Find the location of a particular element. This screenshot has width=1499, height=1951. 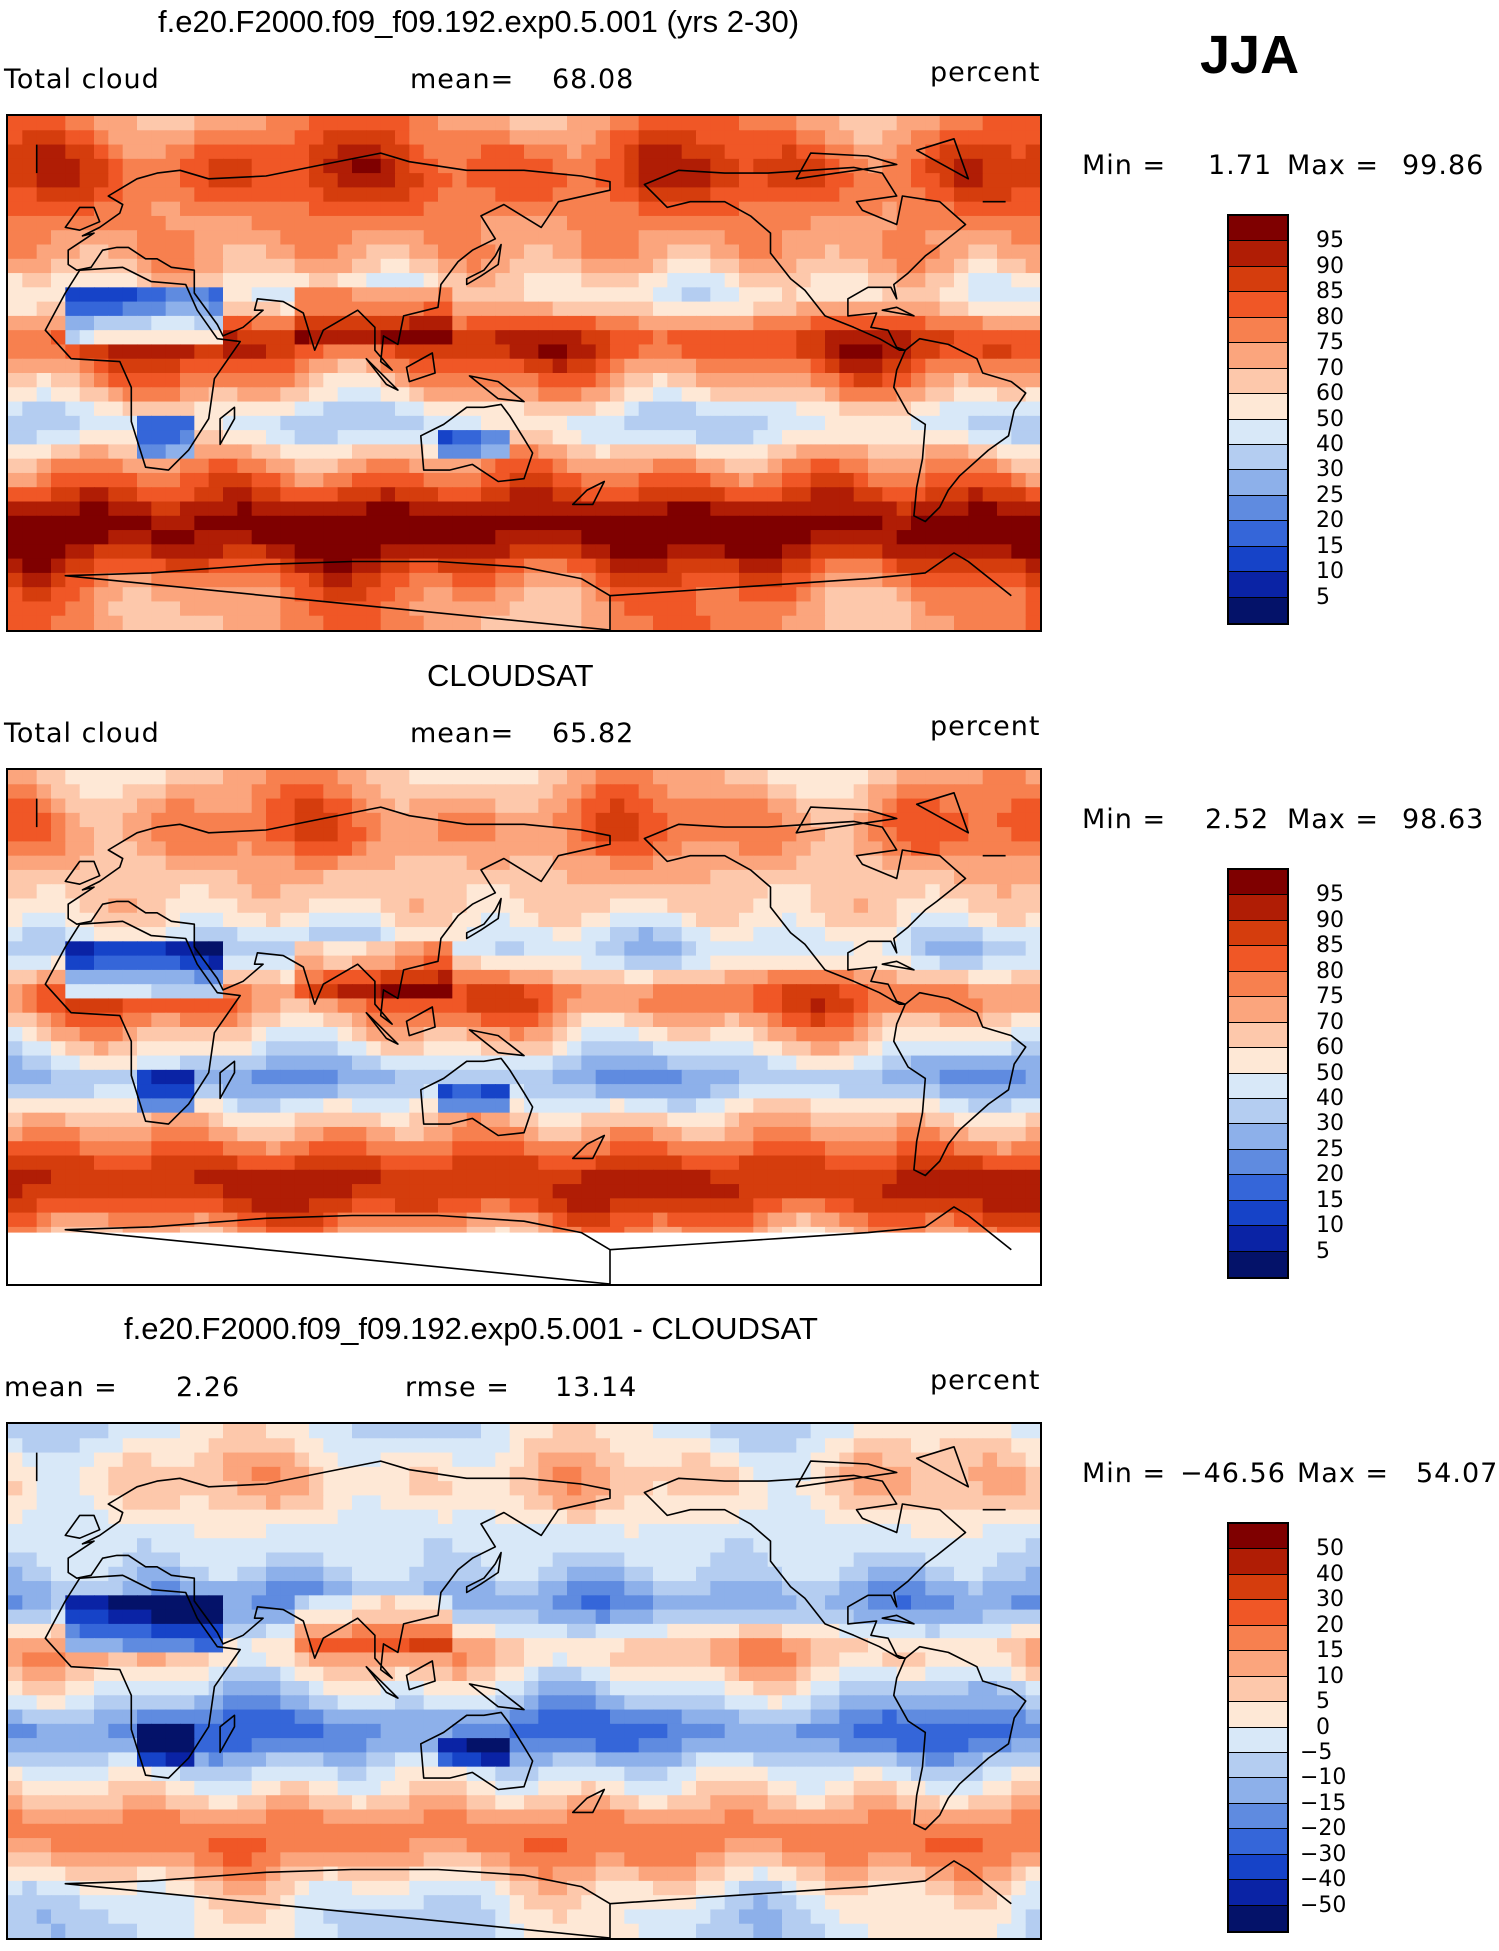

panel3-colorbar is located at coordinates (1258, 1727).